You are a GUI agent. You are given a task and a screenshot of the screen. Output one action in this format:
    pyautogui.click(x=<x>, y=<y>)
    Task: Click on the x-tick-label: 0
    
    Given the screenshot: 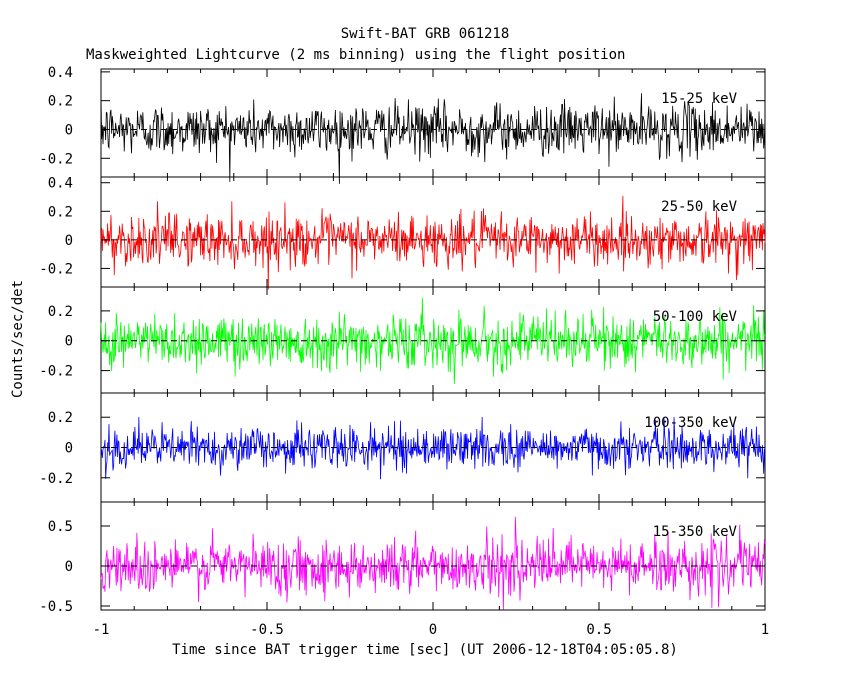 What is the action you would take?
    pyautogui.click(x=433, y=630)
    